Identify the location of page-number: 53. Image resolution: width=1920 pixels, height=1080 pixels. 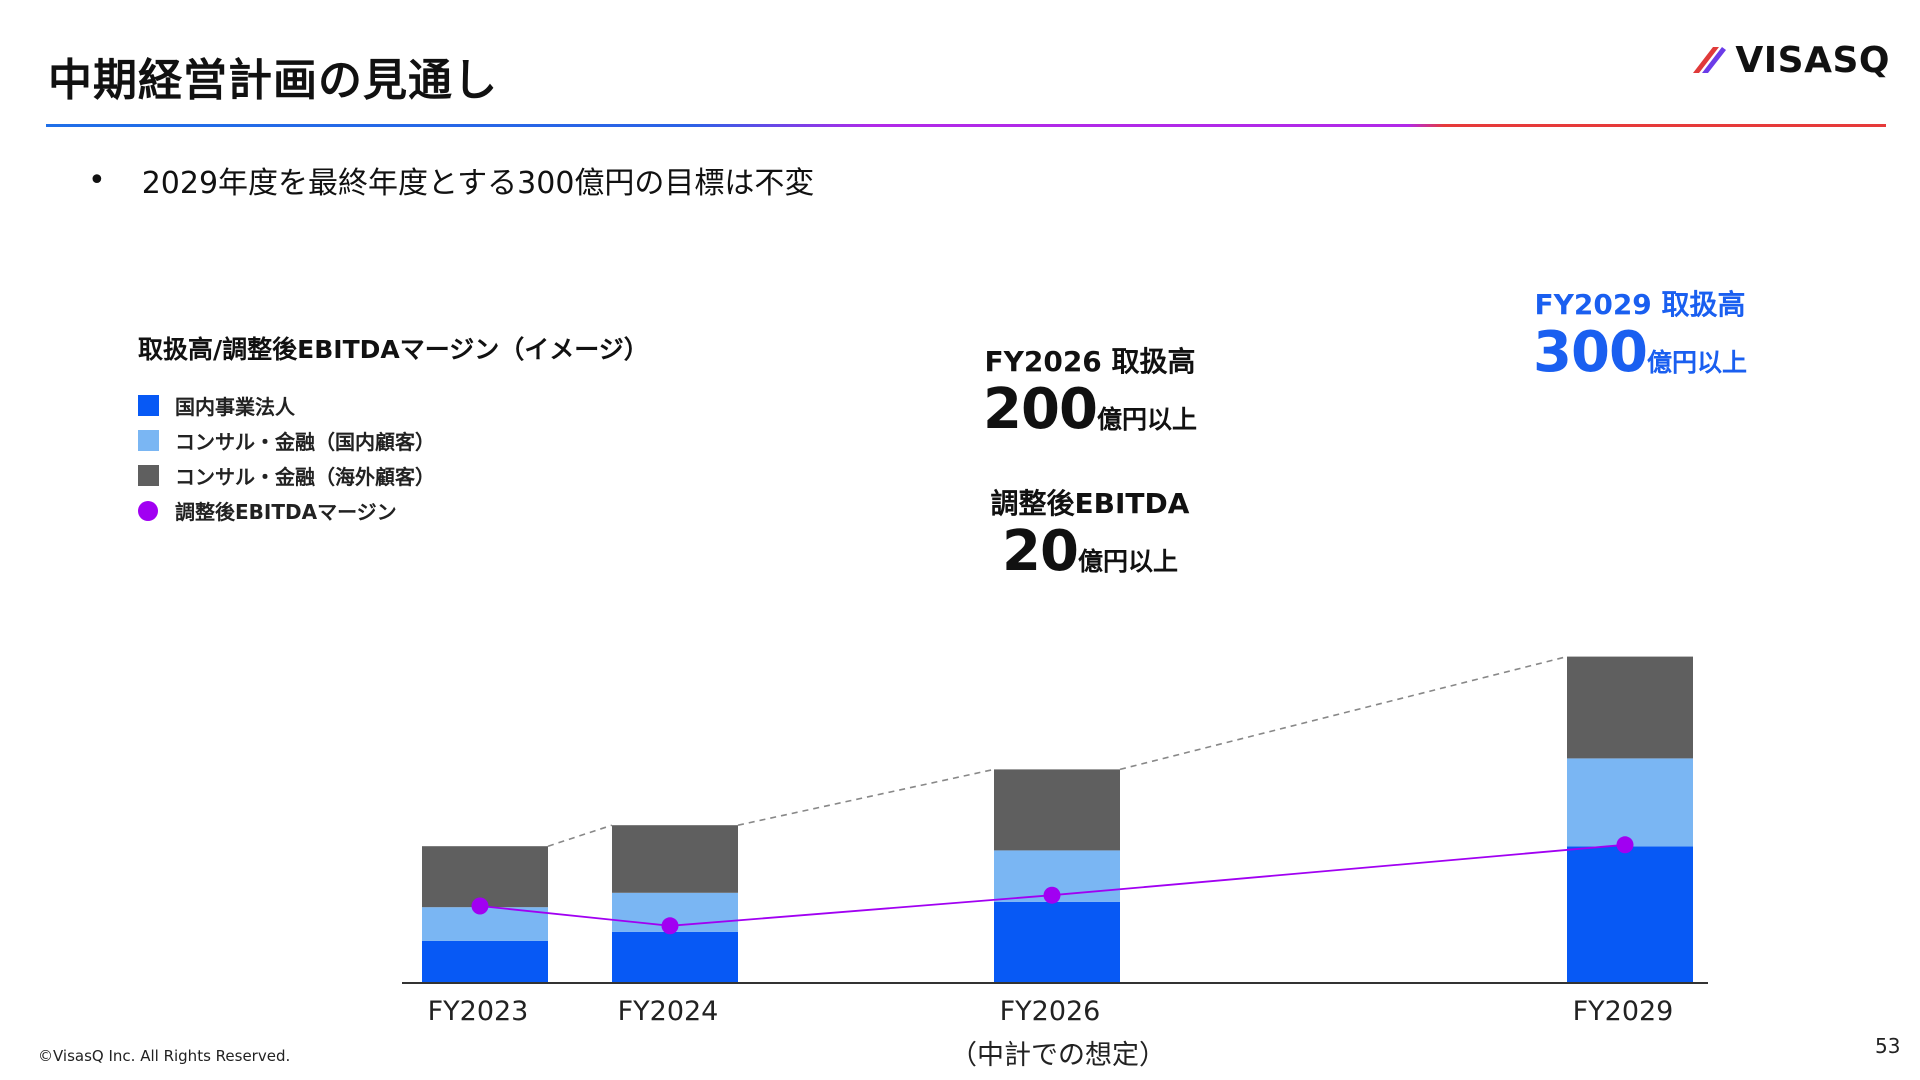
(1888, 1046).